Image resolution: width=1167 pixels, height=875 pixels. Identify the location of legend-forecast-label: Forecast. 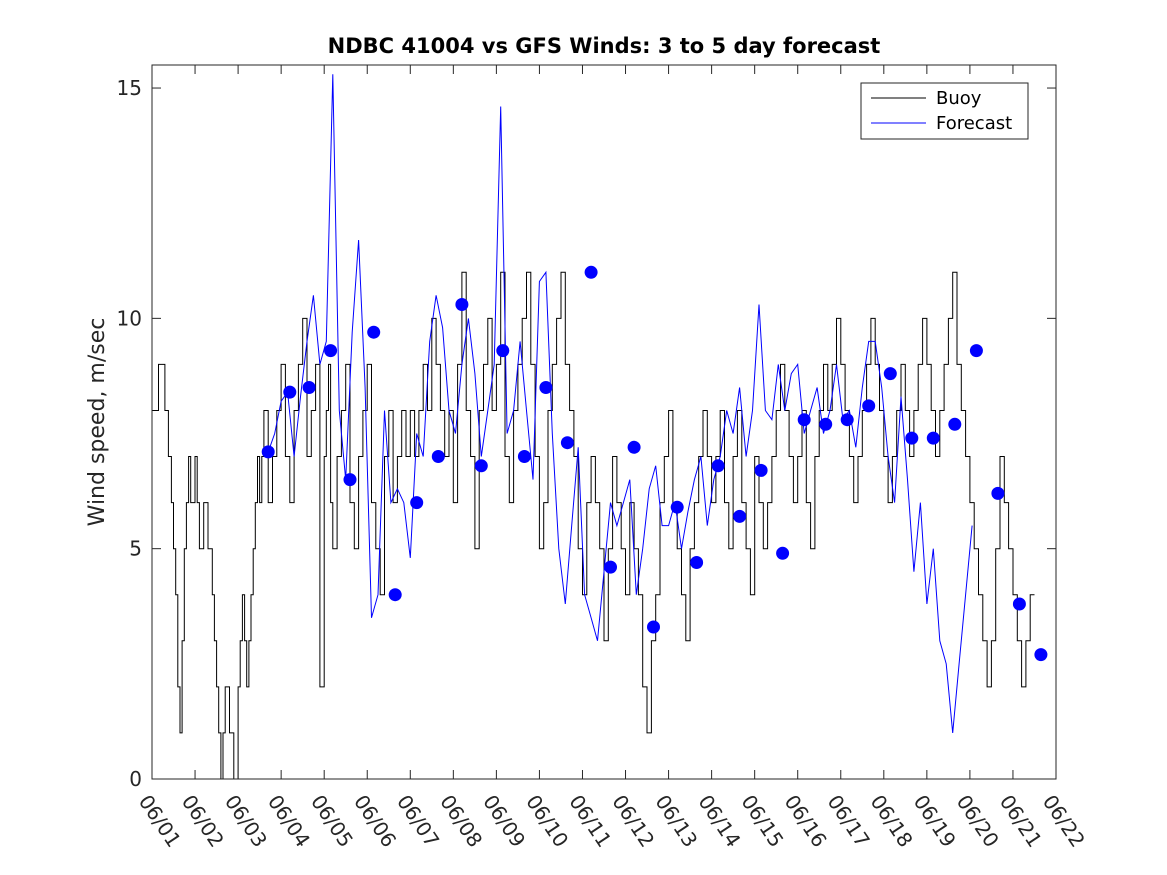
(974, 123).